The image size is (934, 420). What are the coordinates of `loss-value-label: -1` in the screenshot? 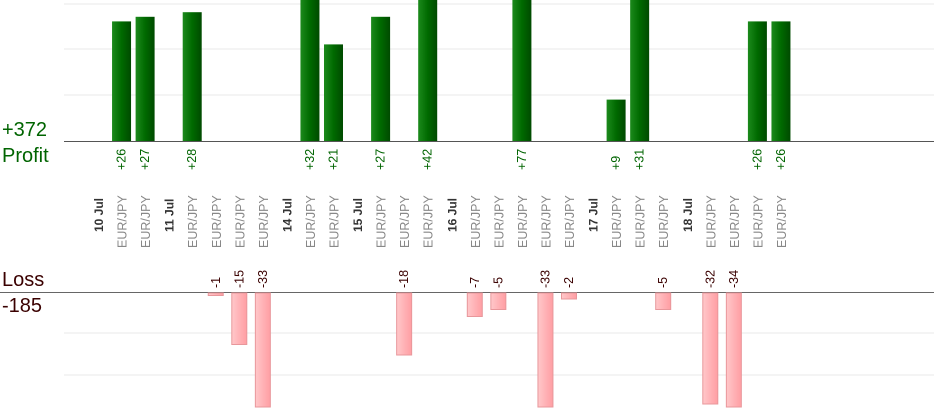 It's located at (216, 282).